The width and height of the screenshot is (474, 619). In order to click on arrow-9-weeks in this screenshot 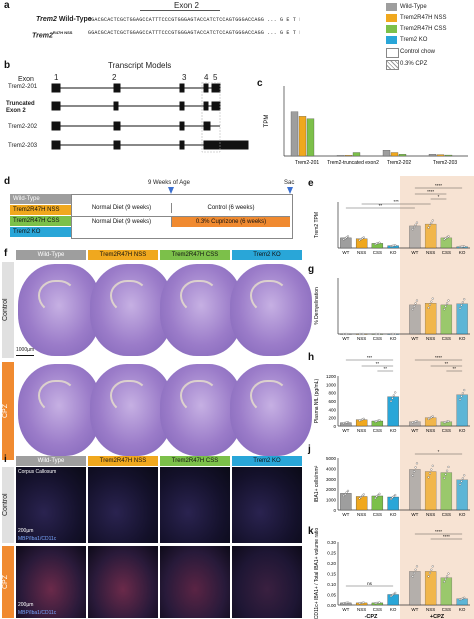, I will do `click(171, 190)`.